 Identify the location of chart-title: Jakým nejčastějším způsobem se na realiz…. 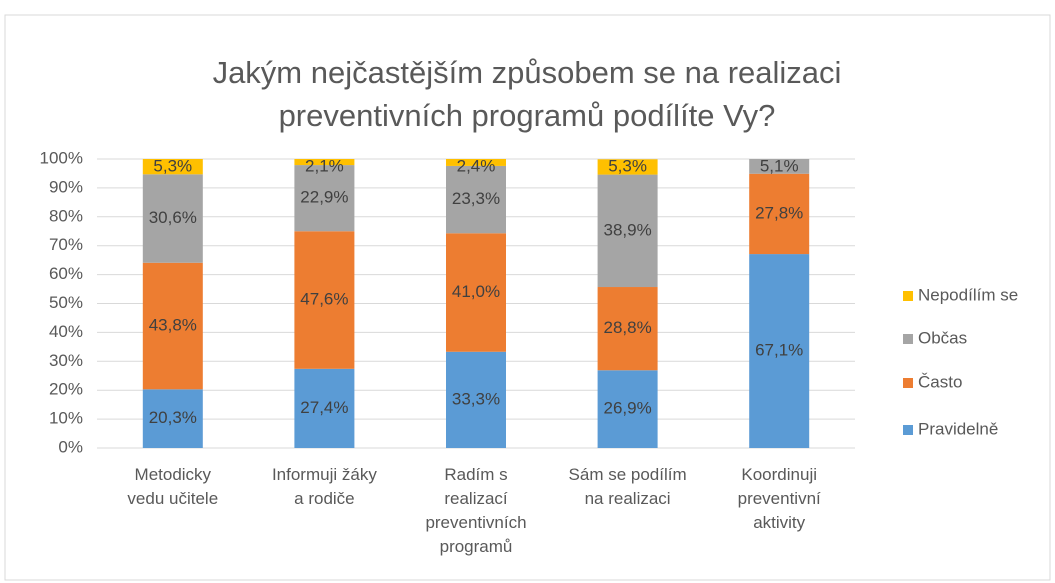
(527, 94).